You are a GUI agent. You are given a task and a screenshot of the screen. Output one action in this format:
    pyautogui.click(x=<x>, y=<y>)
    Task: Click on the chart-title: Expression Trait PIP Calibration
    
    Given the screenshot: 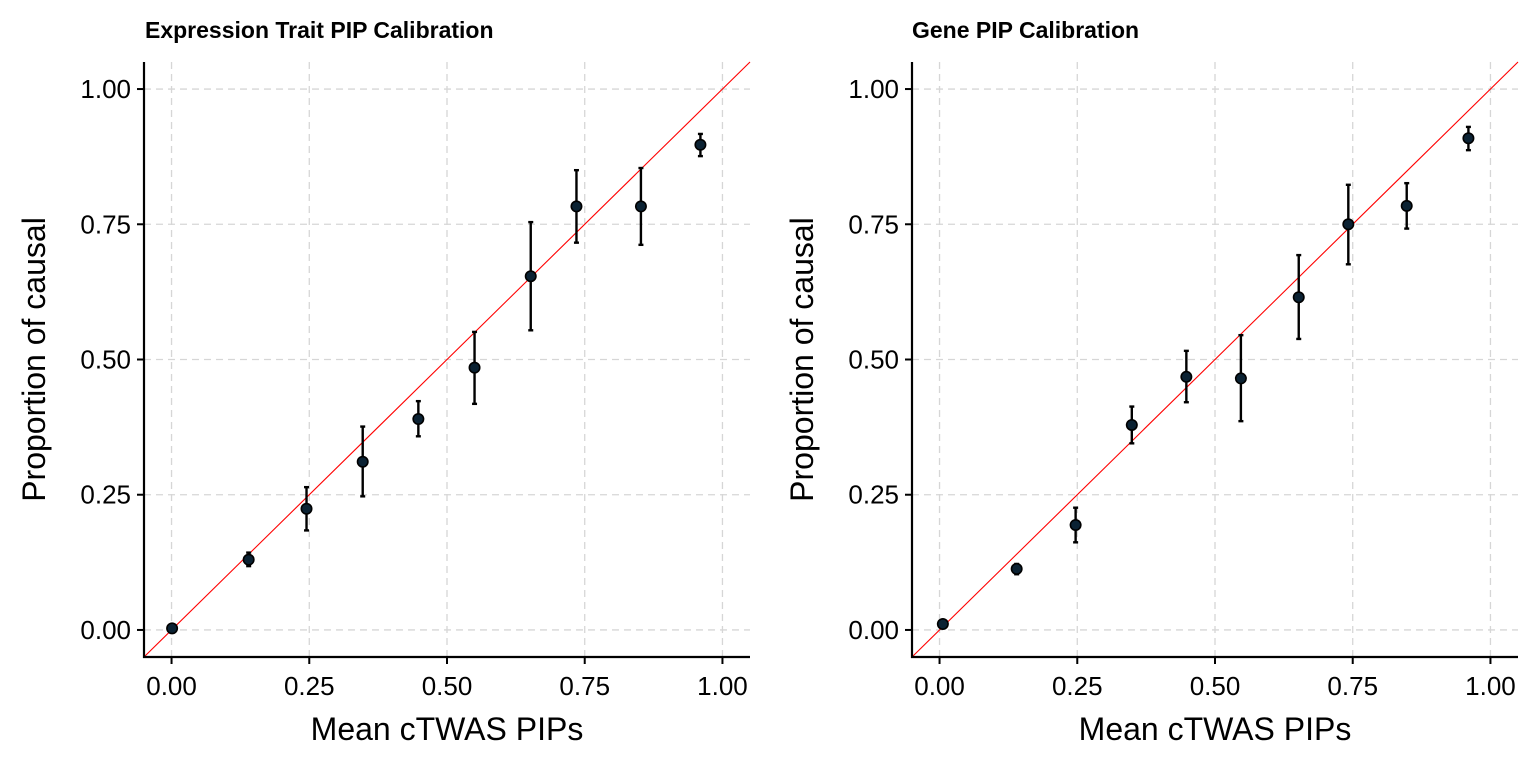 What is the action you would take?
    pyautogui.click(x=319, y=30)
    